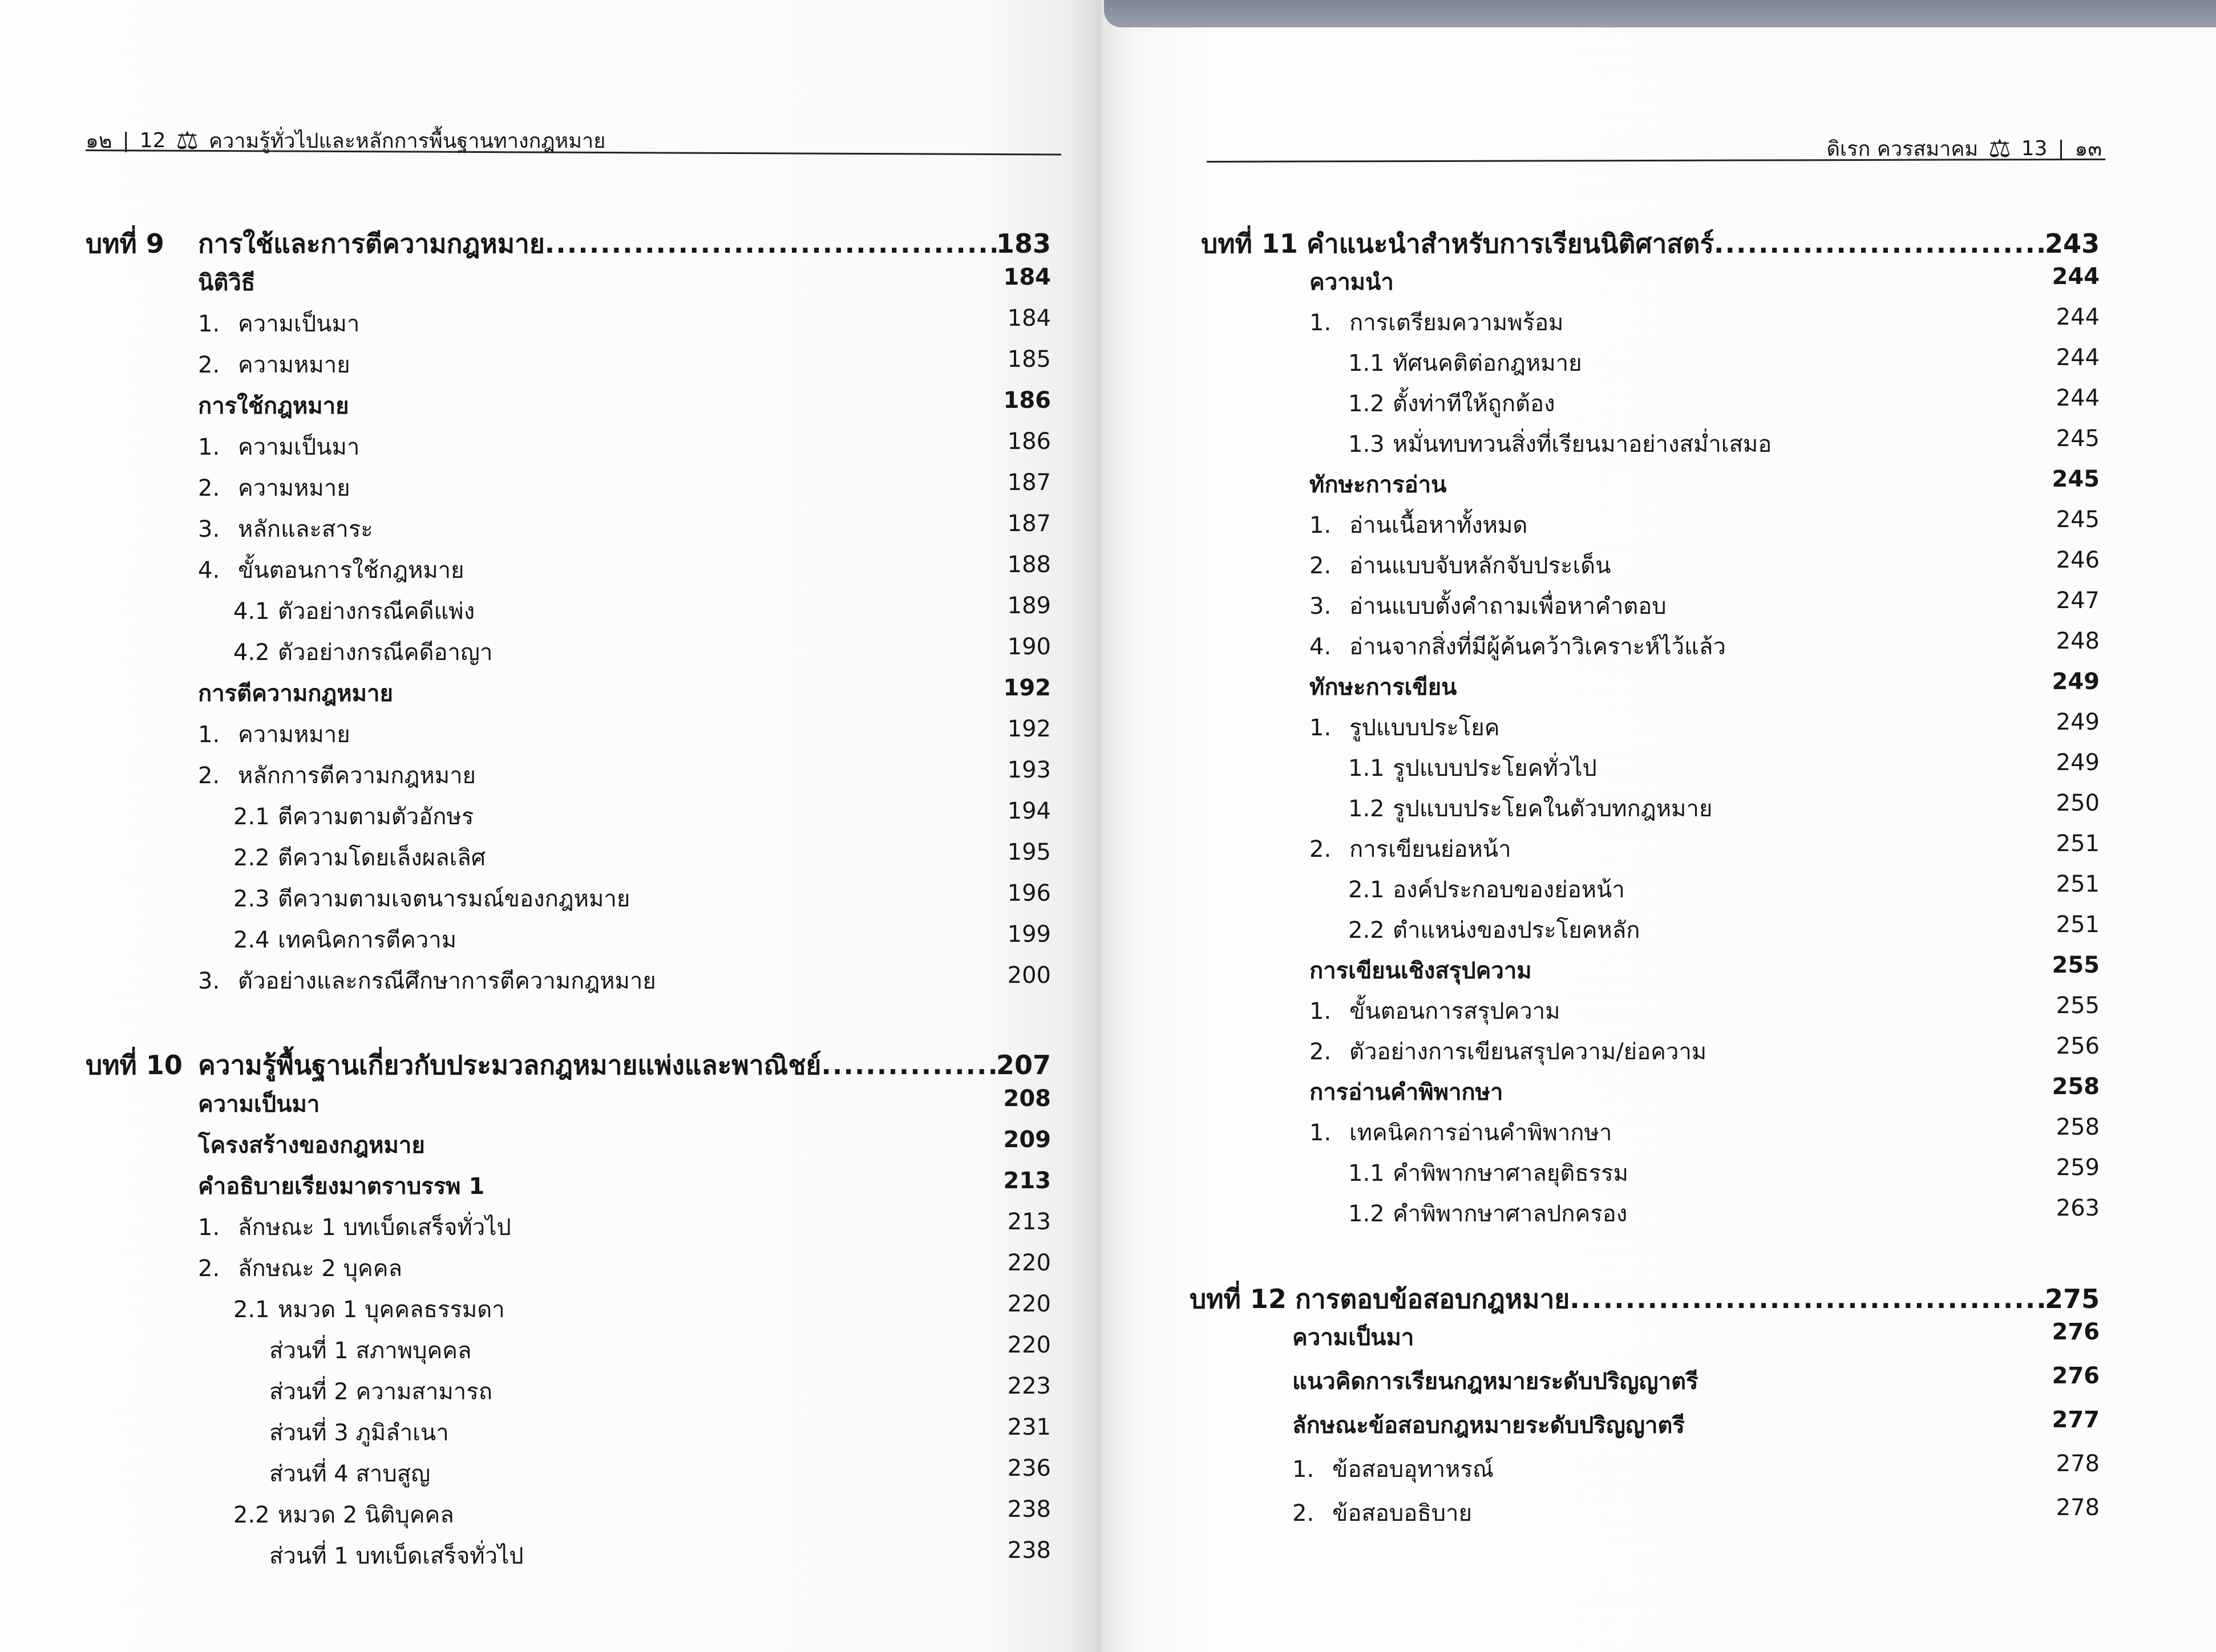  What do you see at coordinates (1528, 1052) in the screenshot?
I see `item-title: ตัวอย่างการเขียนสรุปความ/ย่อความ` at bounding box center [1528, 1052].